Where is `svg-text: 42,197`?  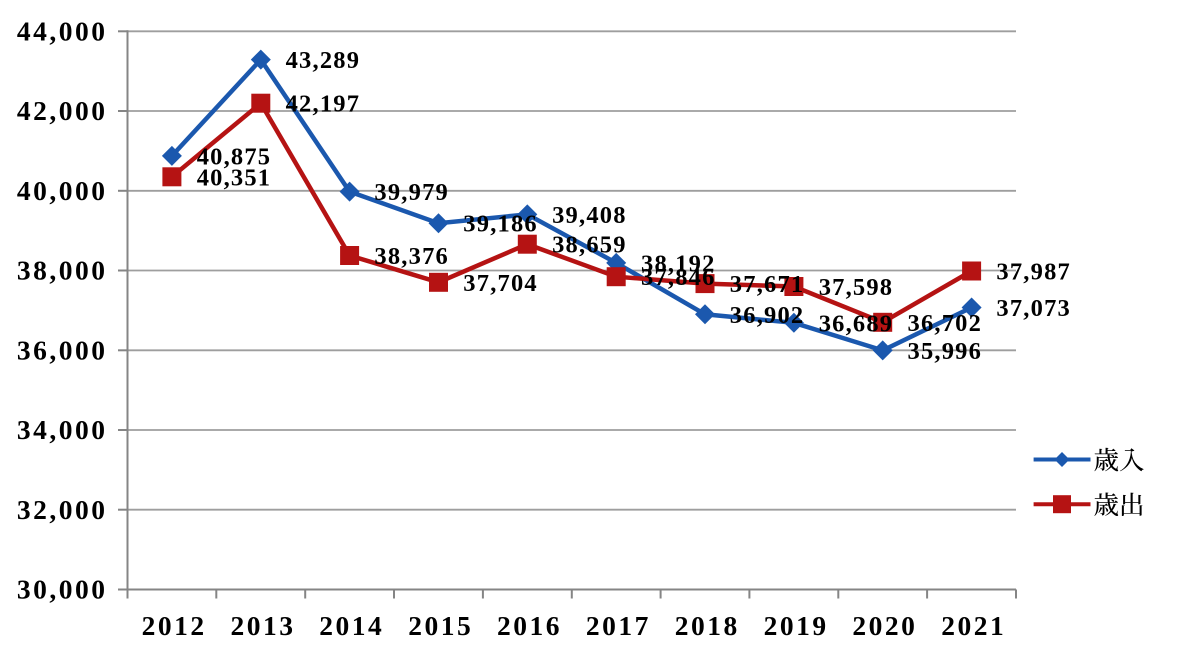
svg-text: 42,197 is located at coordinates (323, 104).